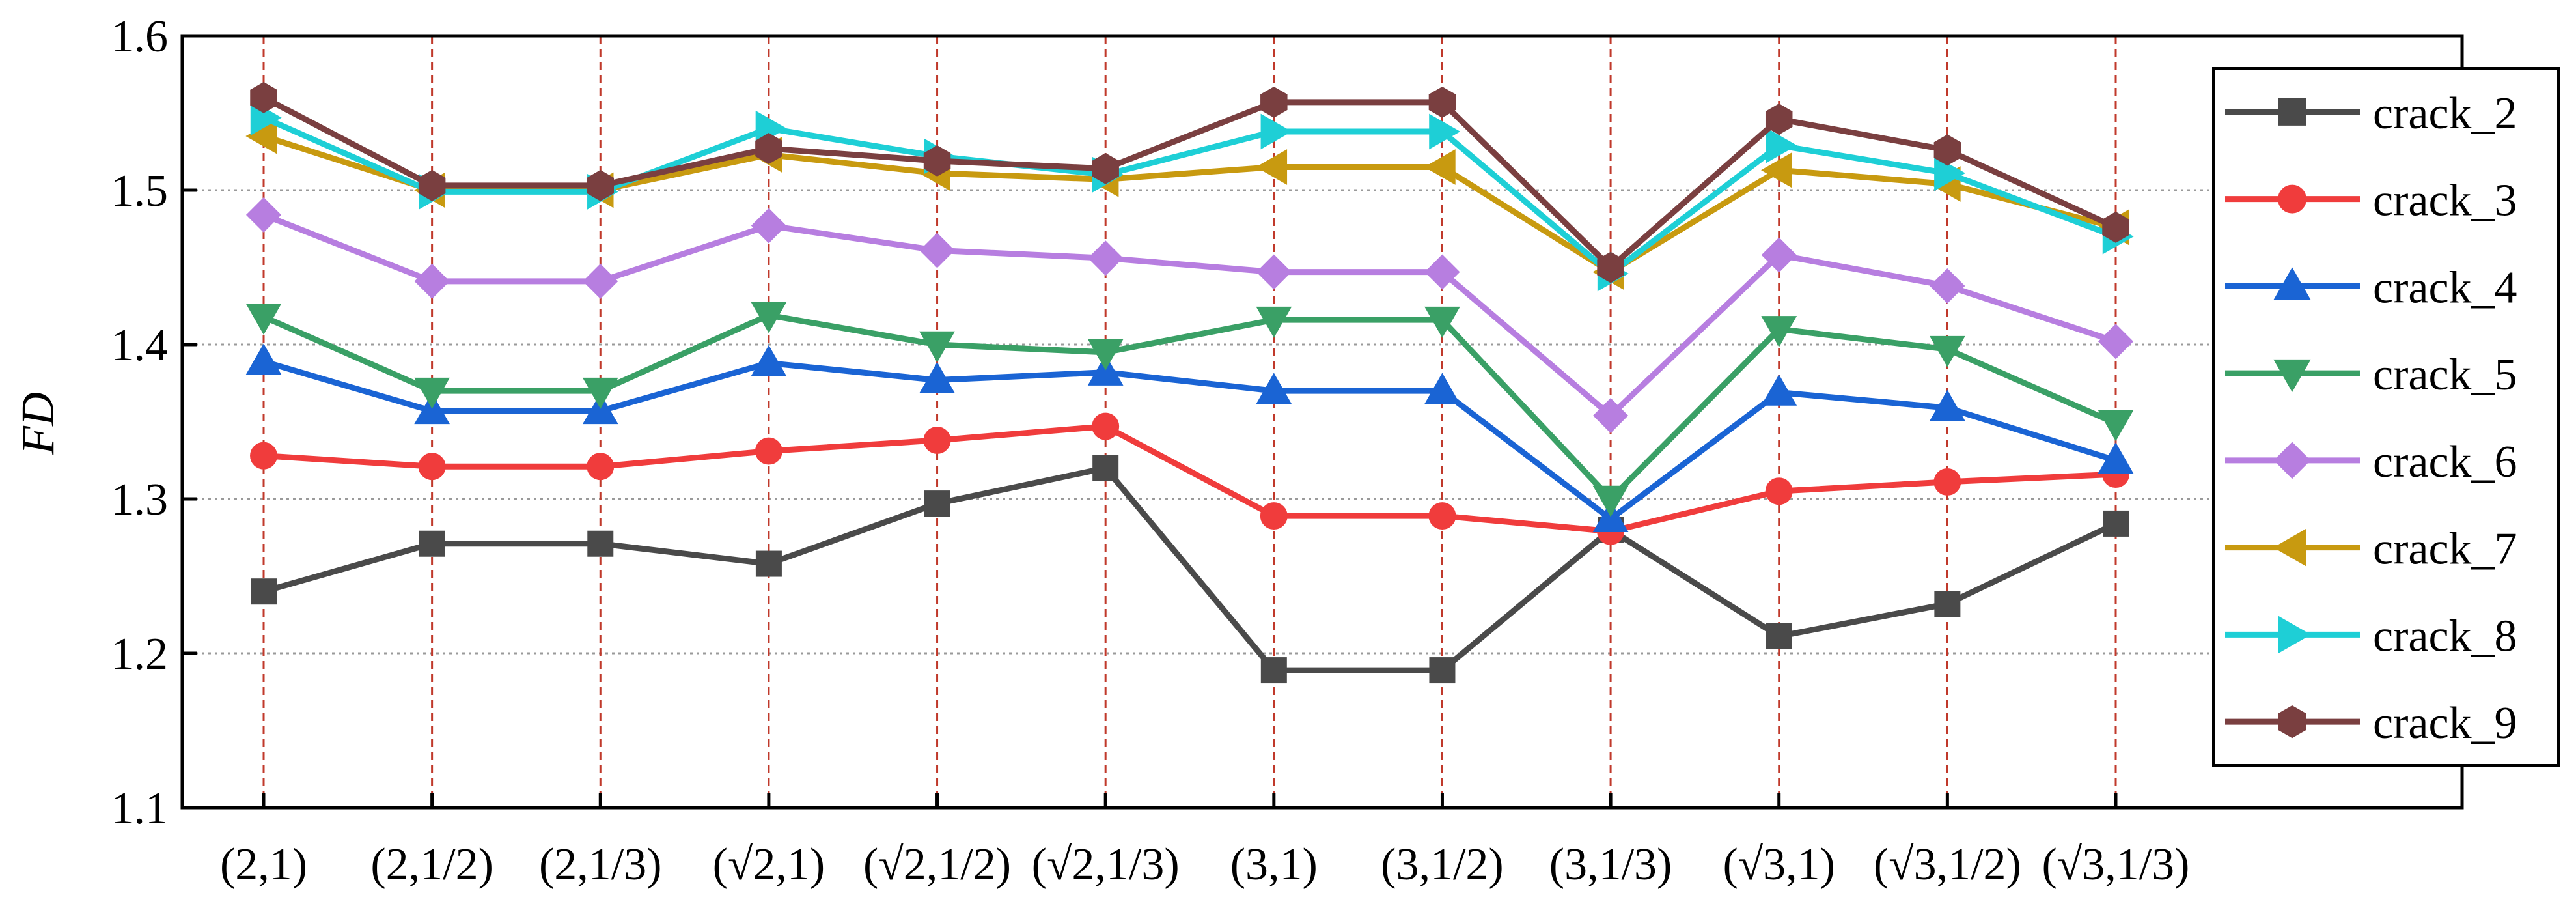  I want to click on y-tick-label: 1.1, so click(140, 809).